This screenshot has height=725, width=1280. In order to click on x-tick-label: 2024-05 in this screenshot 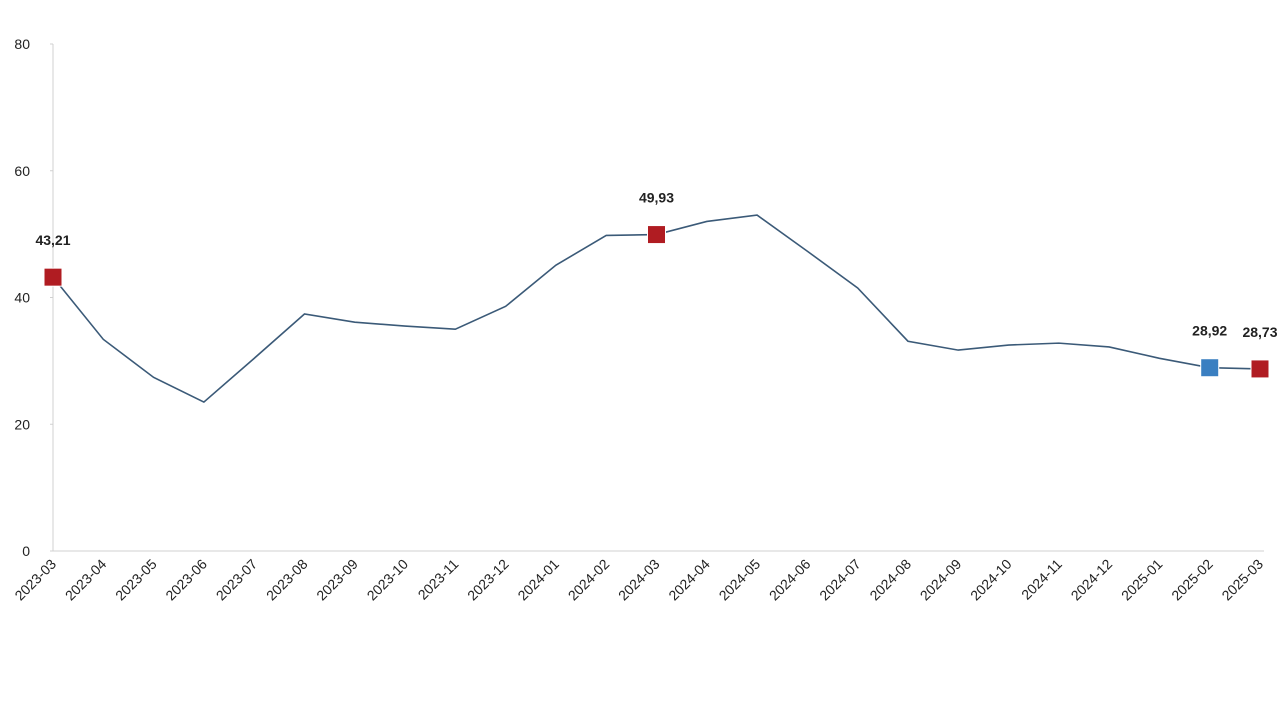, I will do `click(740, 580)`.